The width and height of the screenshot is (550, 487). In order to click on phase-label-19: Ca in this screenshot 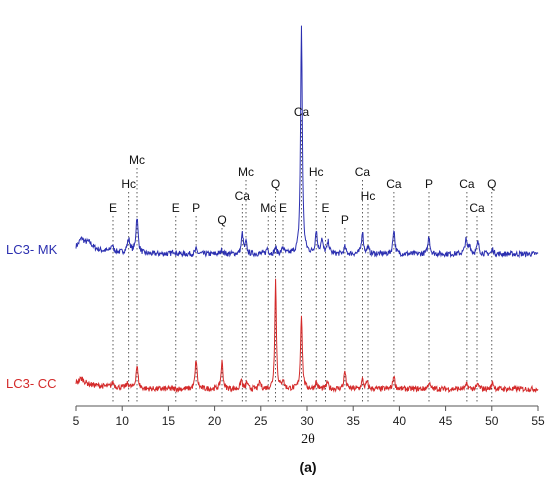, I will do `click(467, 184)`.